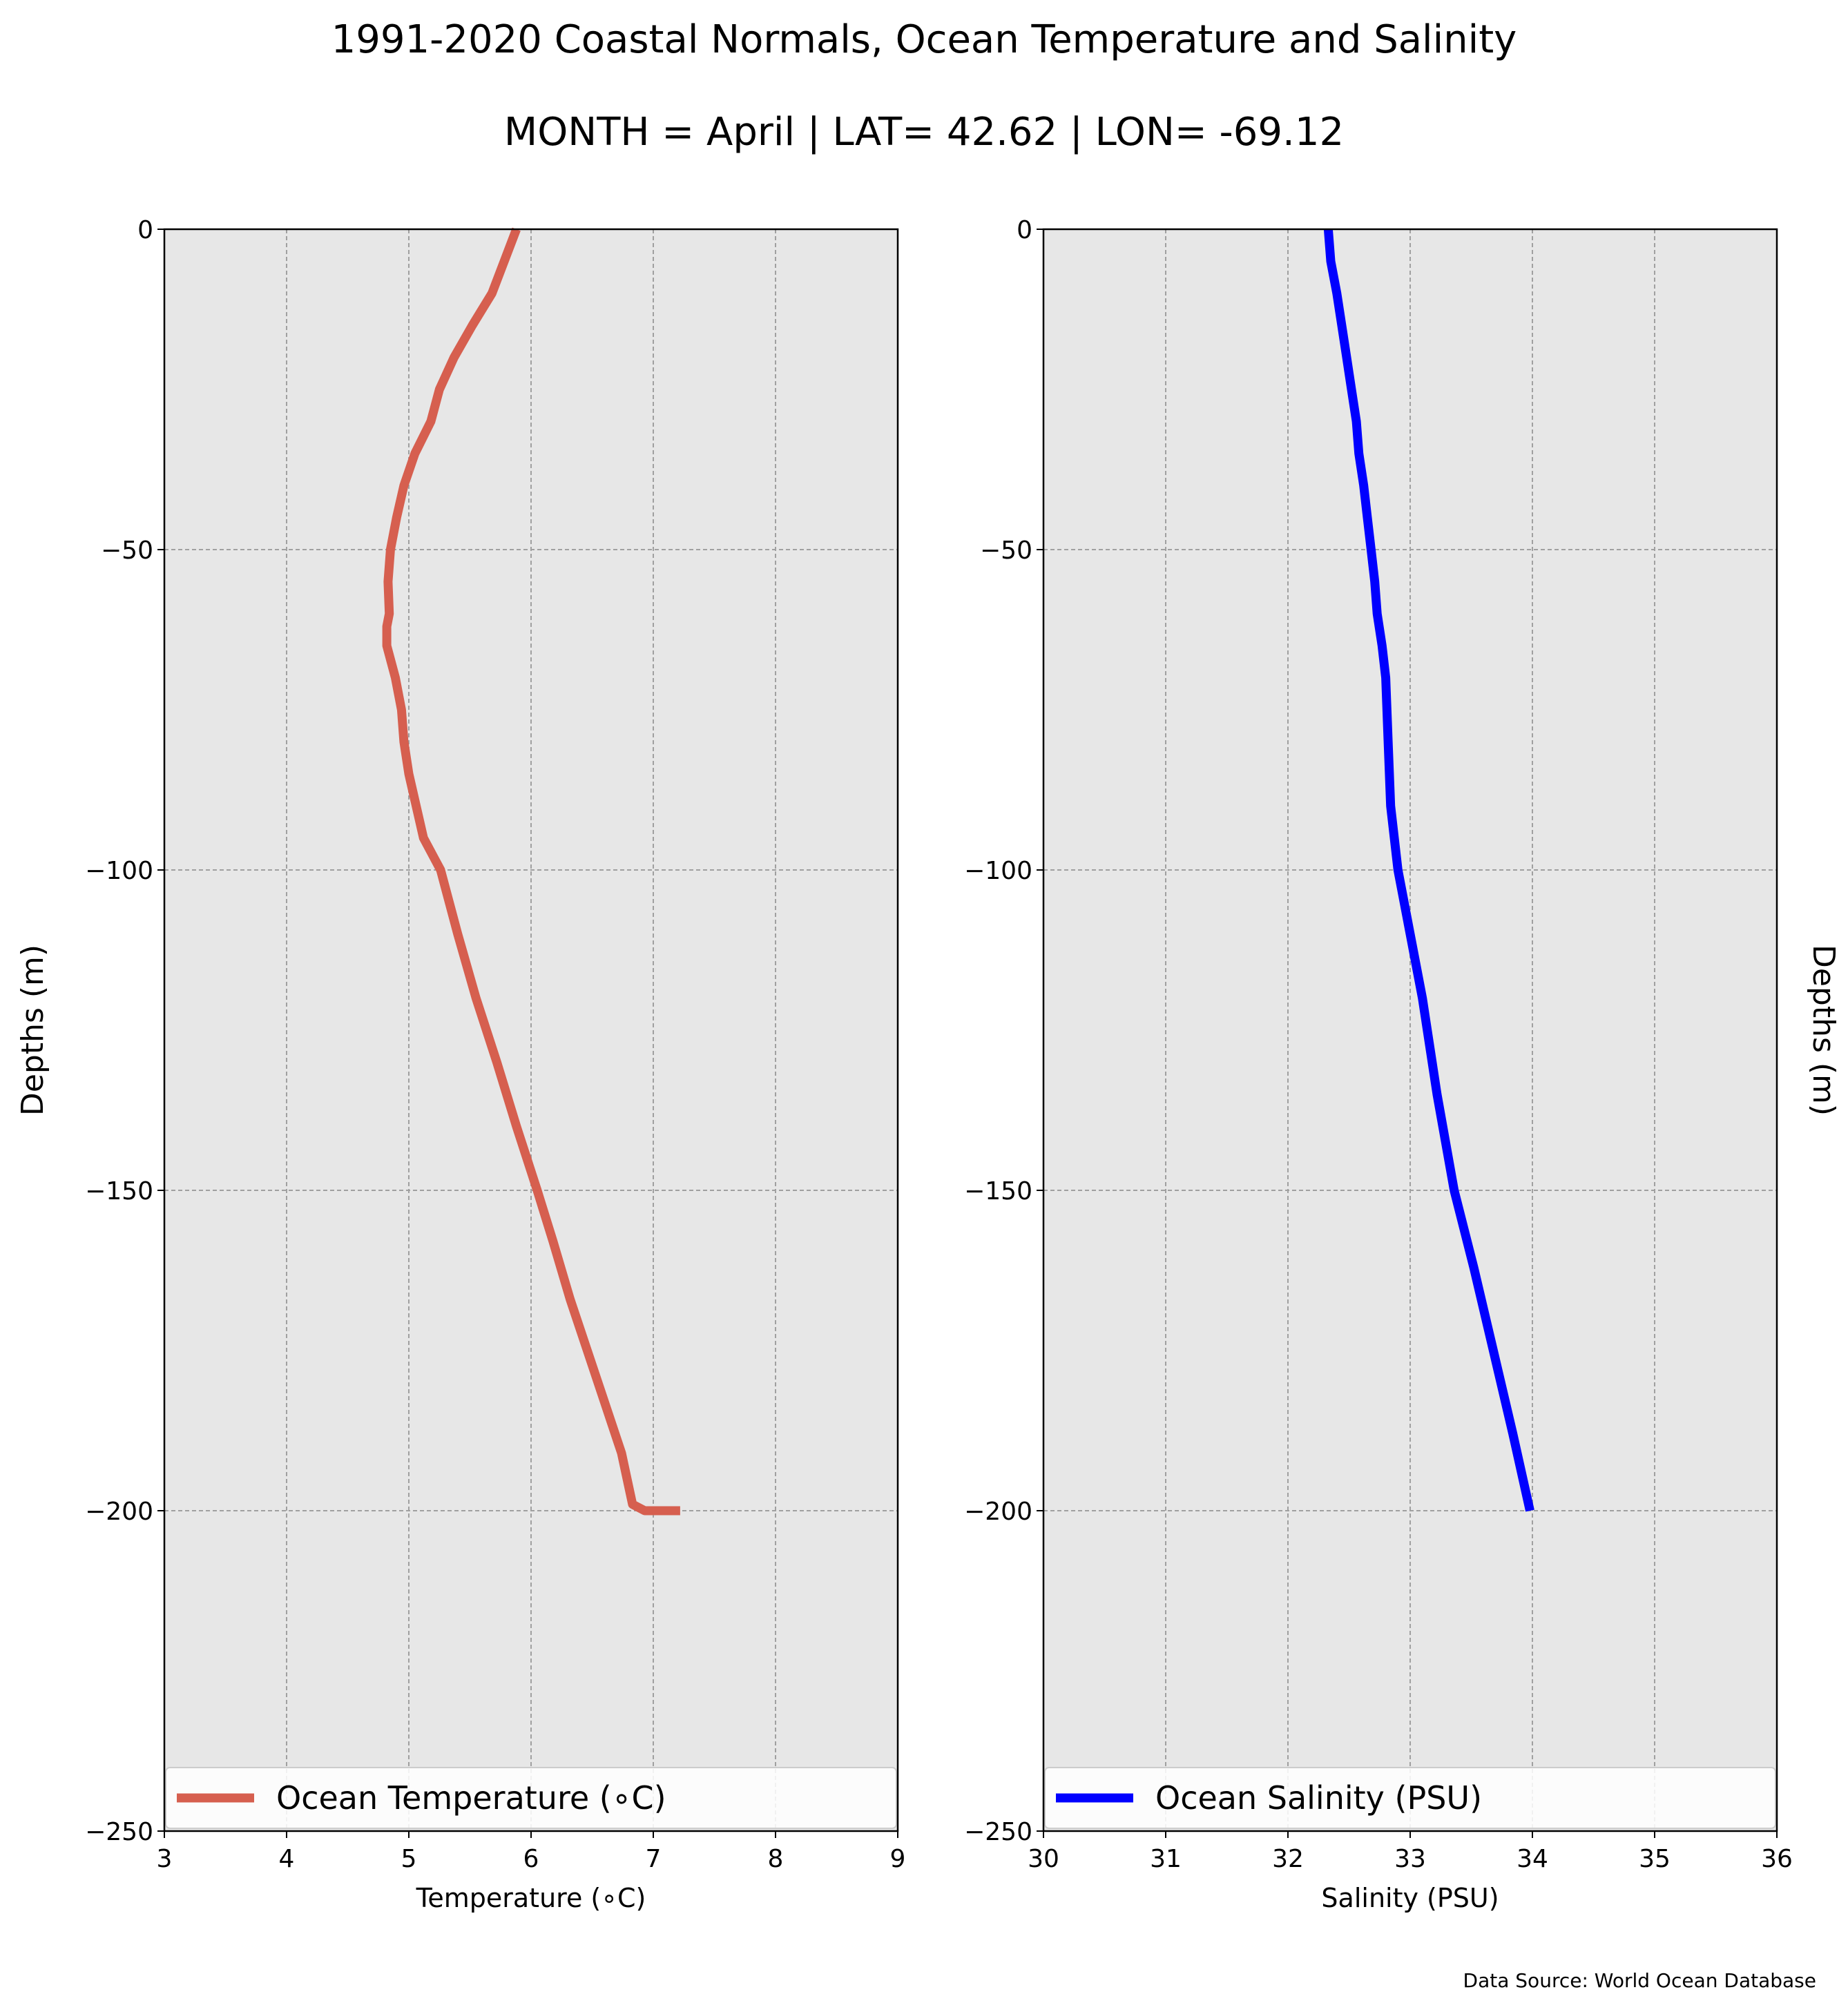 The height and width of the screenshot is (2003, 1848). I want to click on salinity-y-tick-label: −200, so click(998, 1512).